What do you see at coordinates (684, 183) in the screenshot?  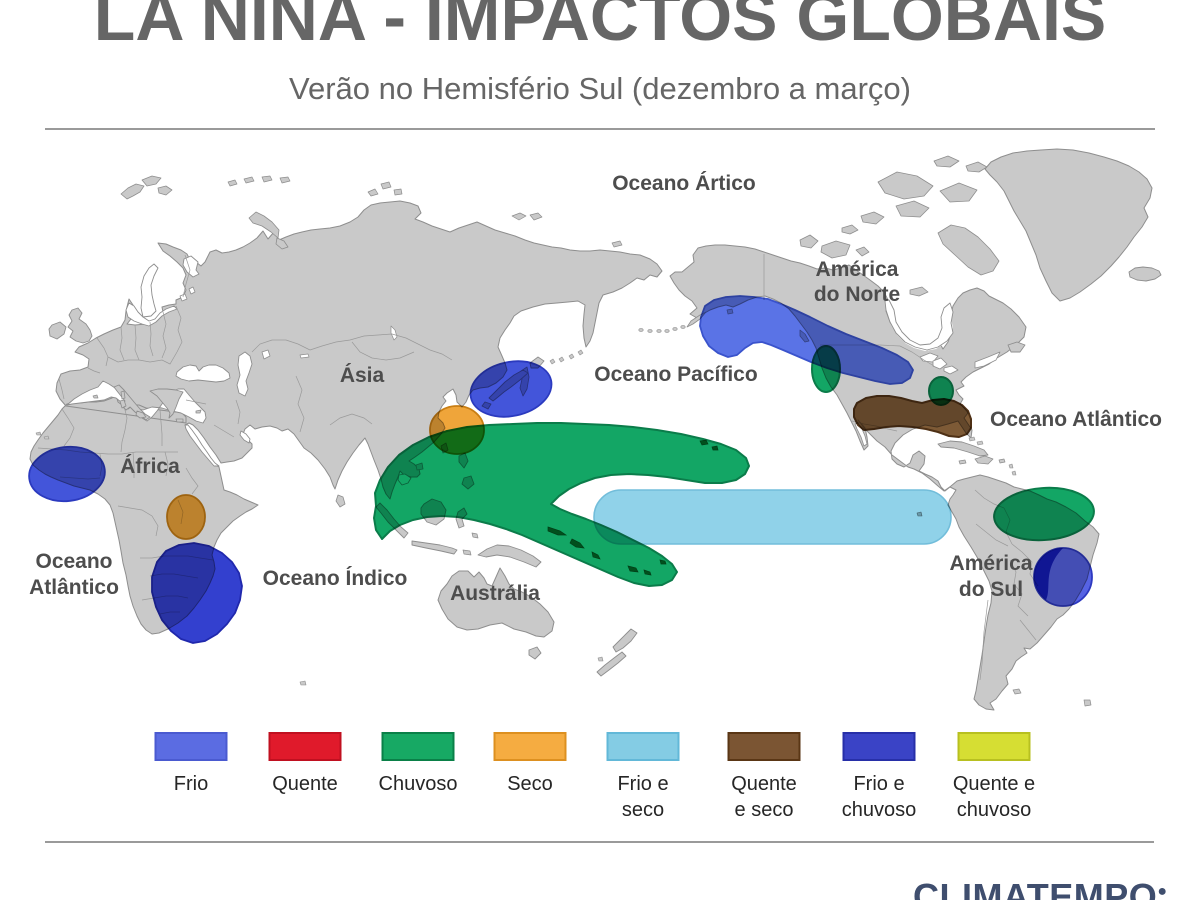 I see `svg-text: Oceano Ártico` at bounding box center [684, 183].